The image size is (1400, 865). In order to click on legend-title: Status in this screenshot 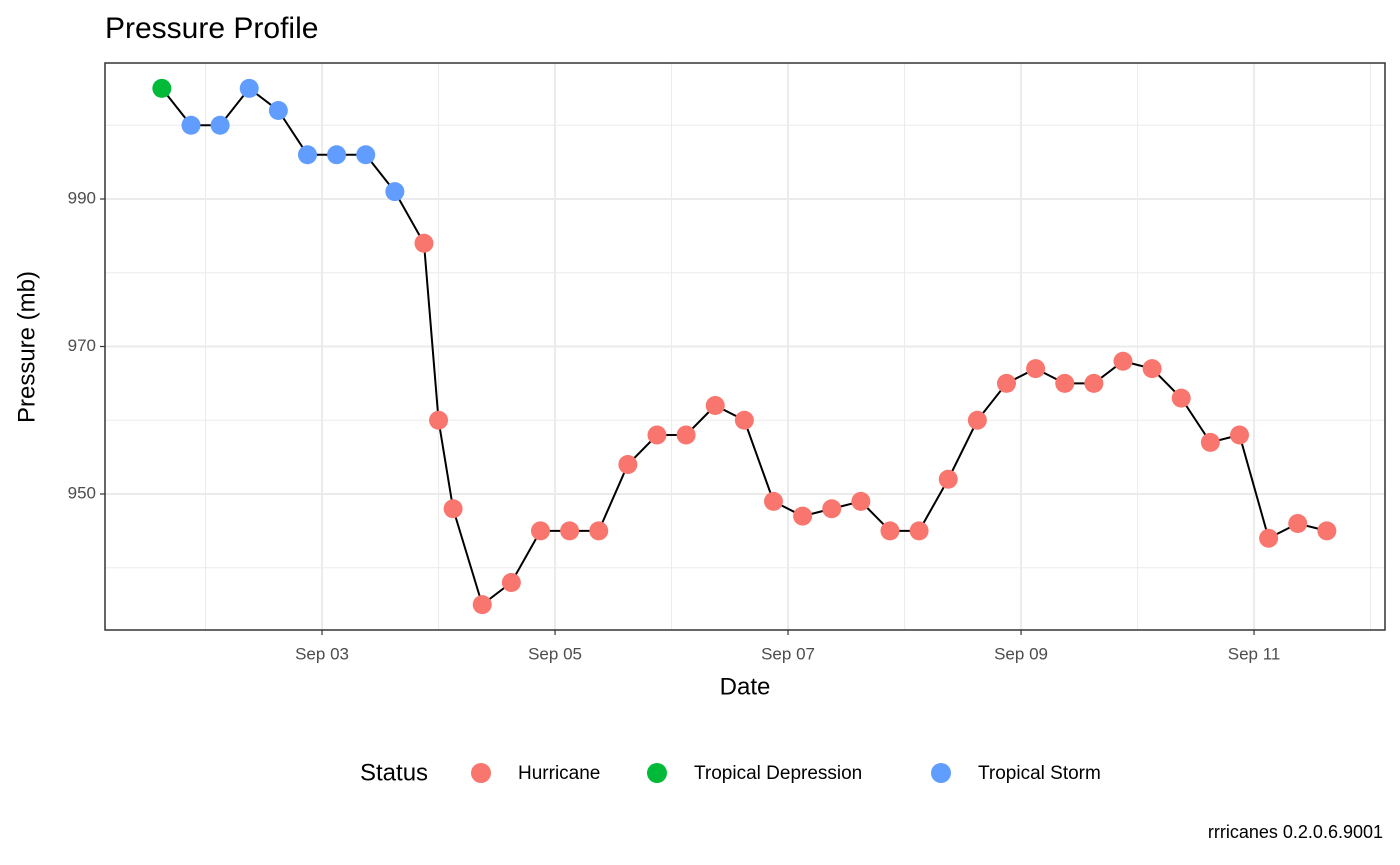, I will do `click(394, 772)`.